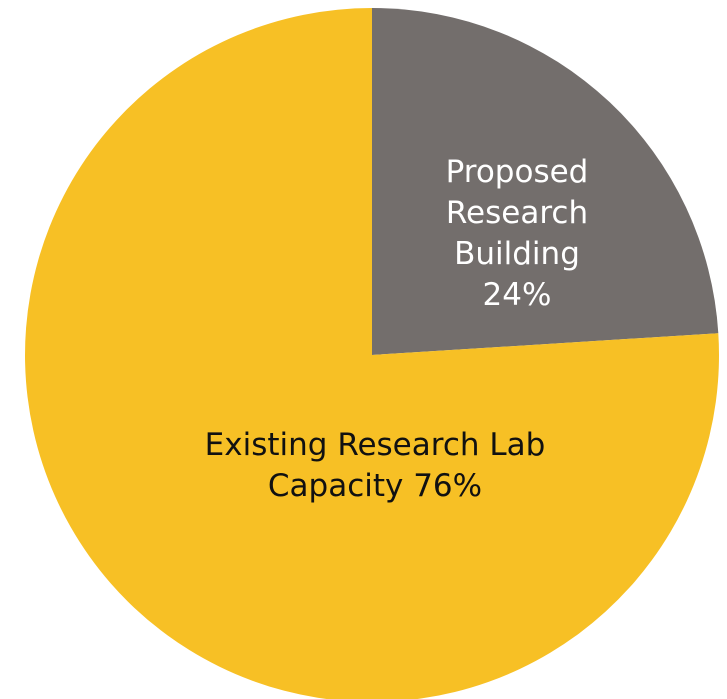  What do you see at coordinates (517, 254) in the screenshot?
I see `pie-slice-label-line: Building` at bounding box center [517, 254].